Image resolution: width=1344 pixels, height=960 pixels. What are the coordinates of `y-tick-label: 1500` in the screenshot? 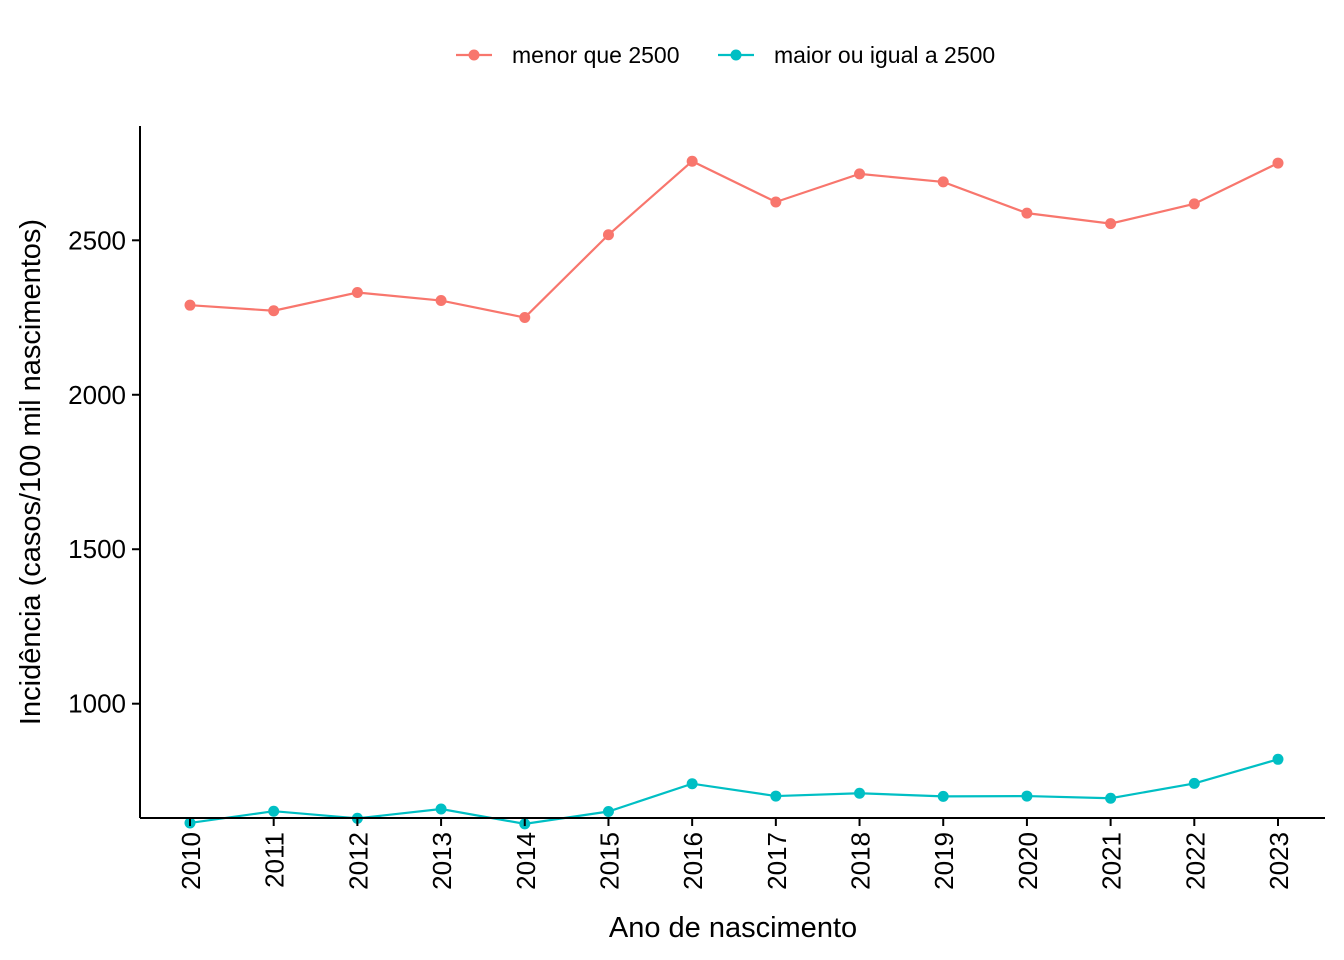 It's located at (97, 549).